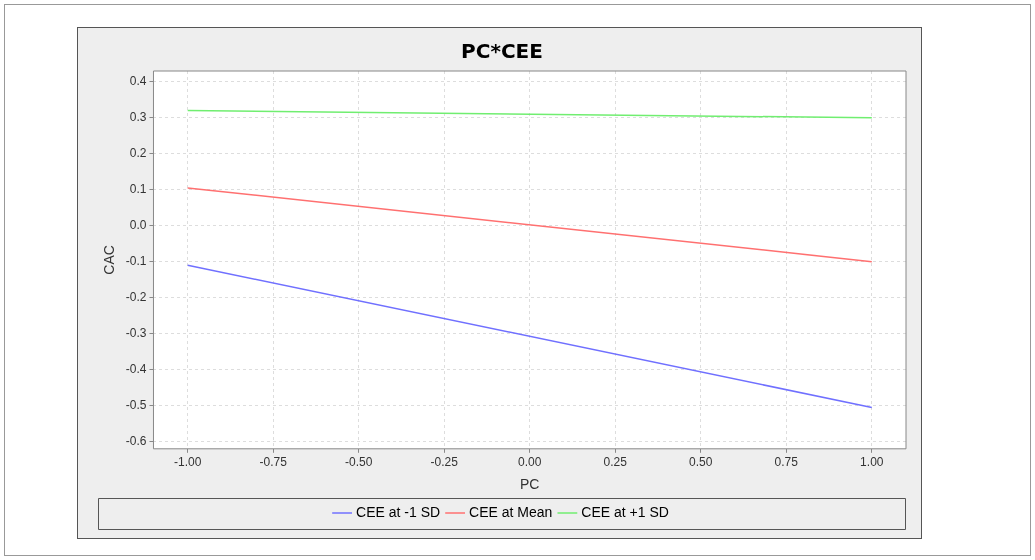 Image resolution: width=1035 pixels, height=560 pixels. I want to click on x-tick-label: 0.75, so click(786, 462).